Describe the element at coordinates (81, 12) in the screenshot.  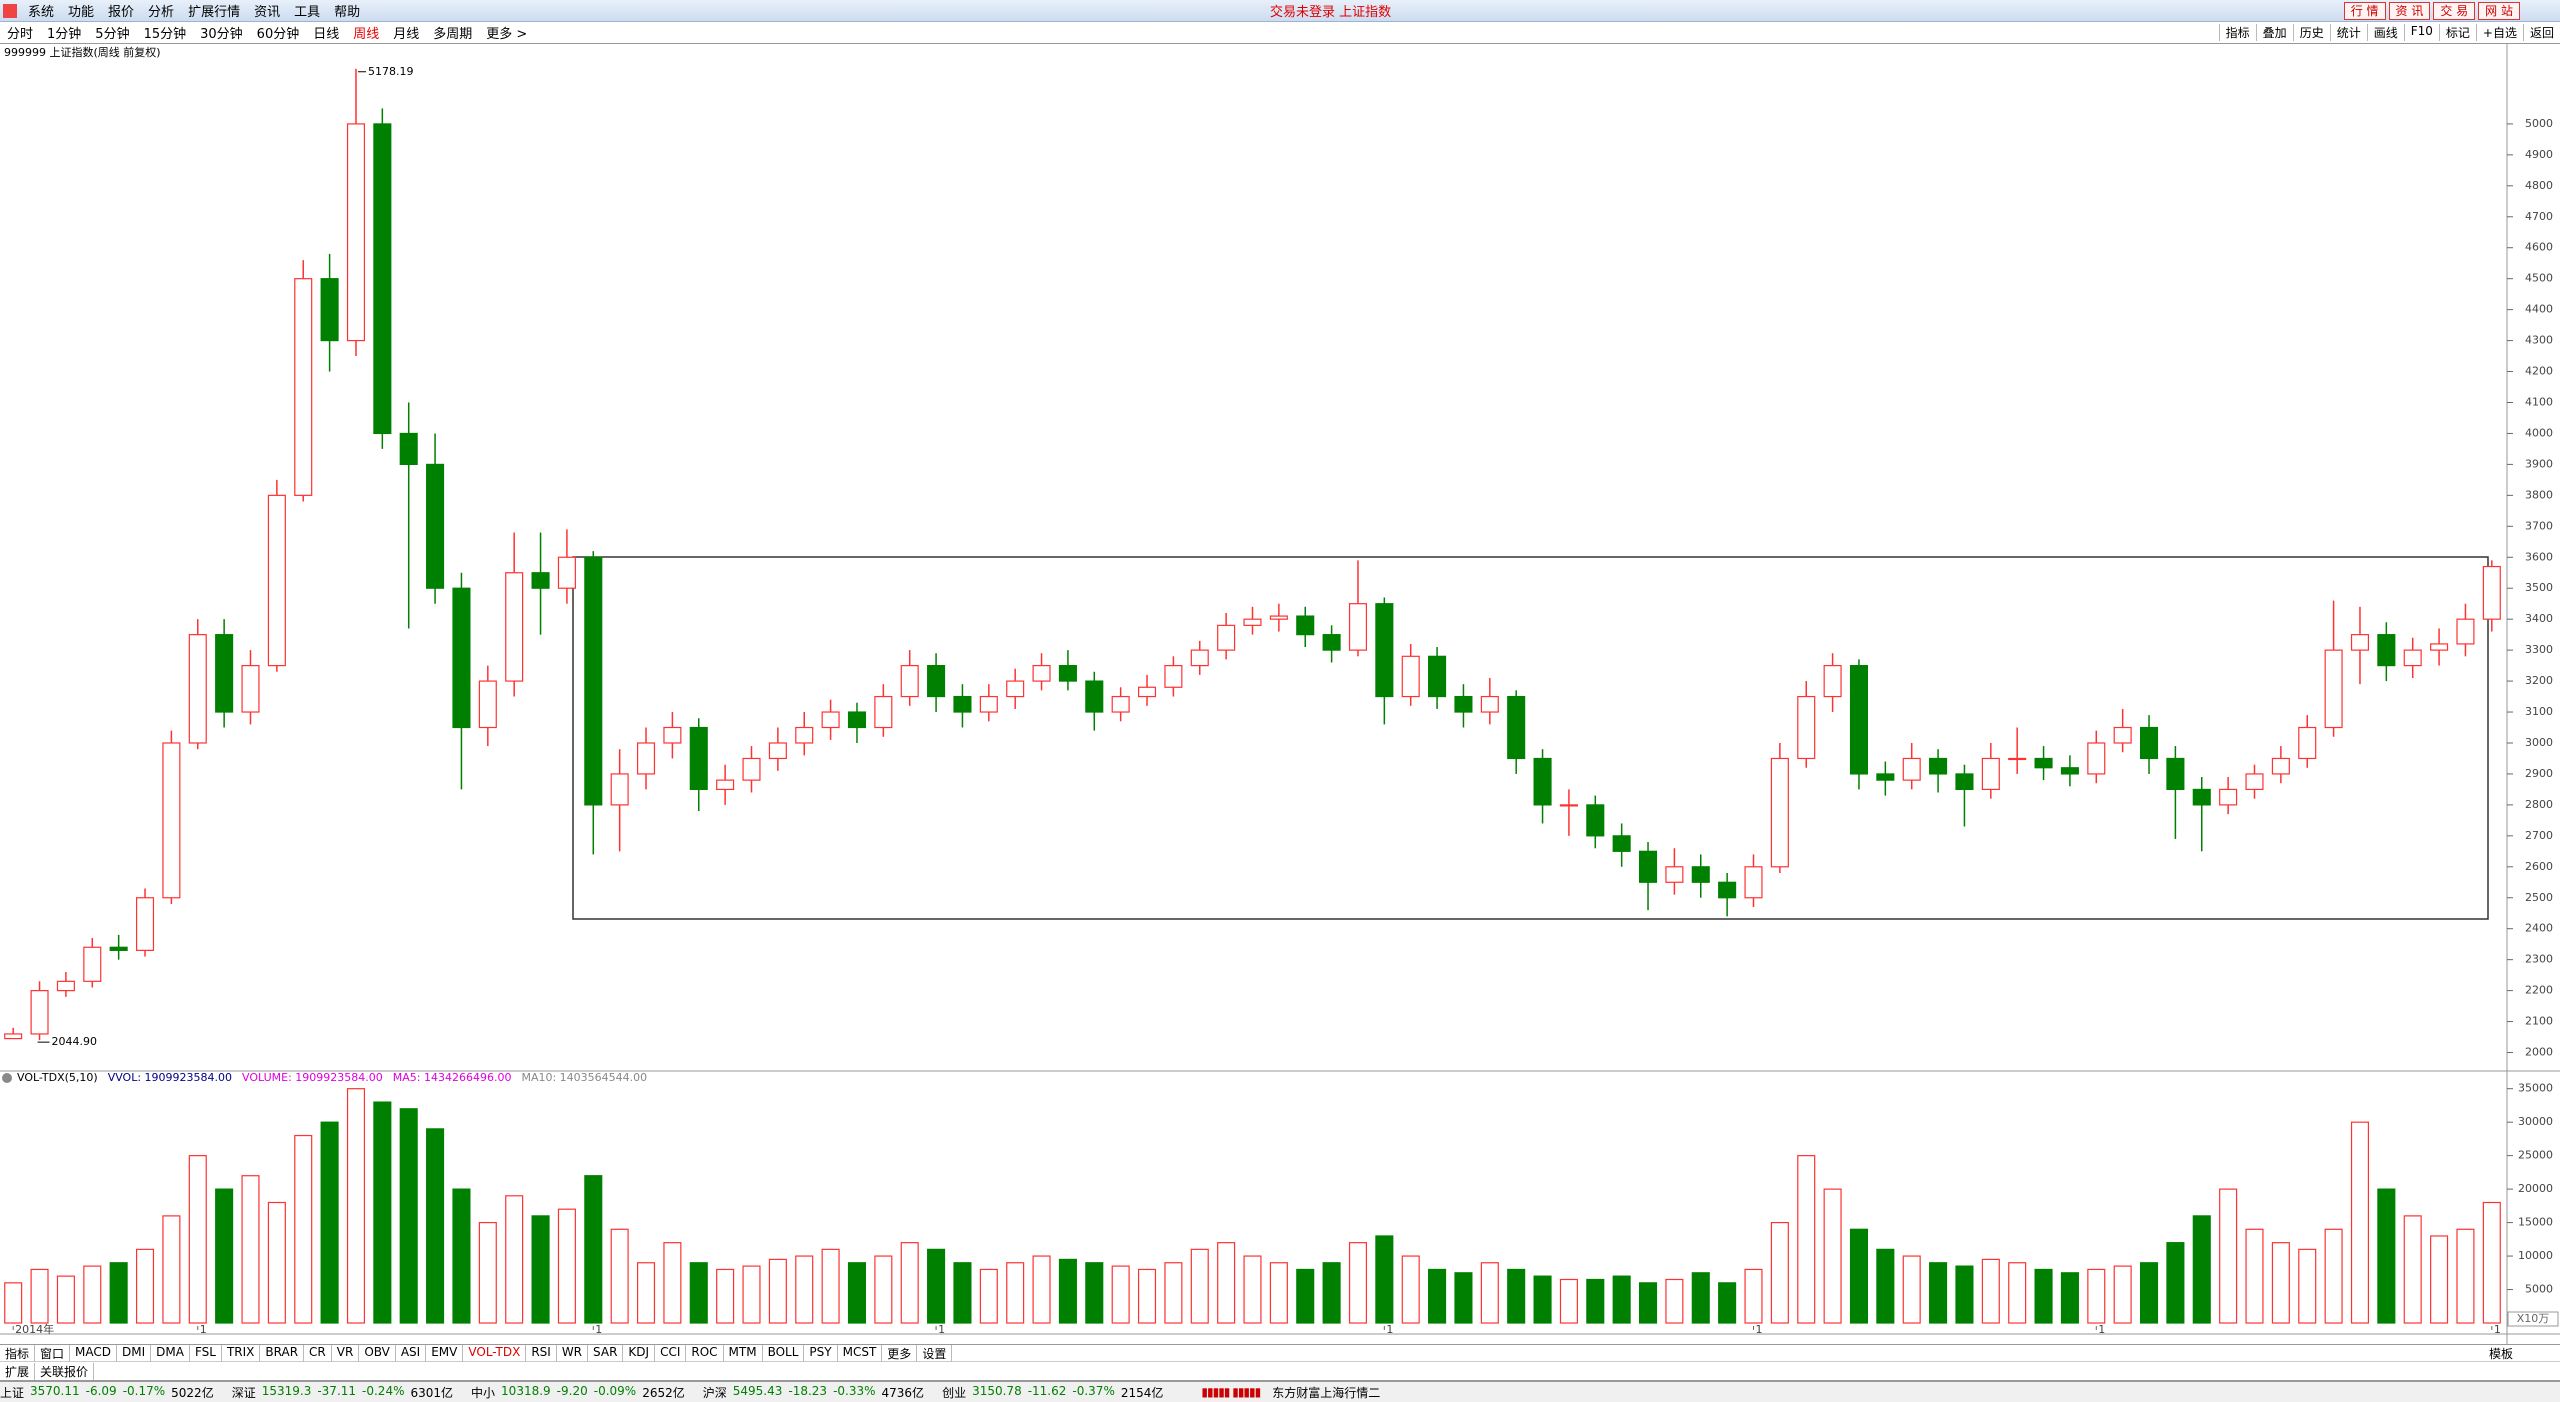
I see `menu-item: 功能` at that location.